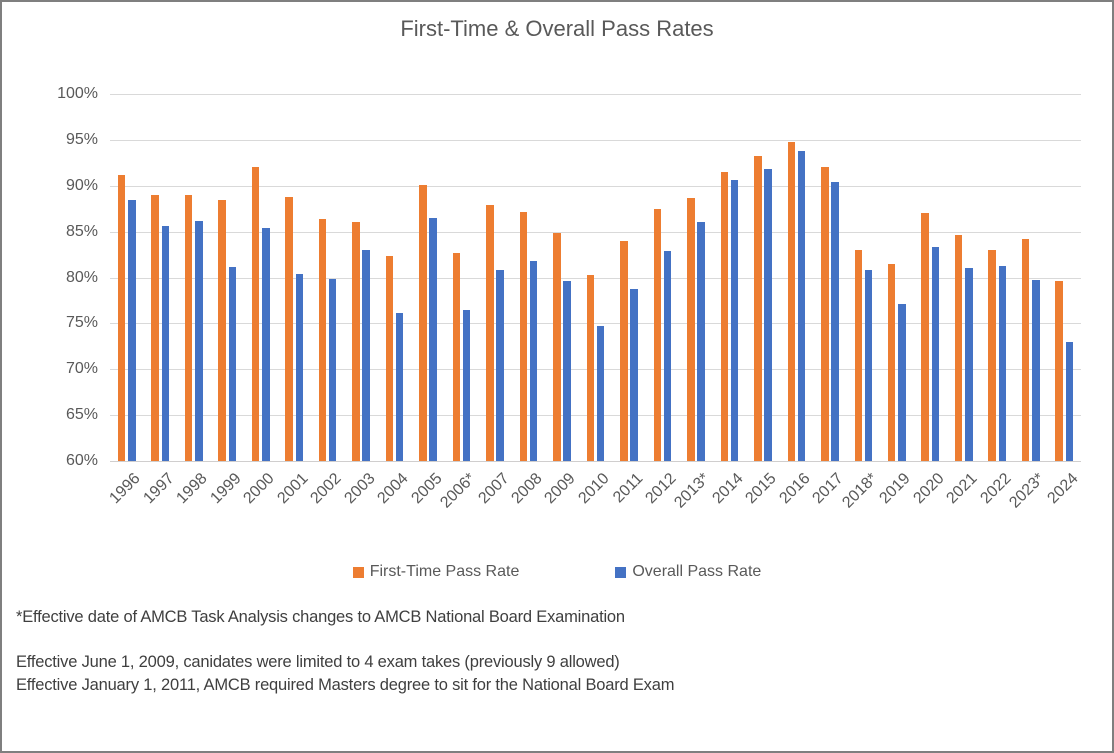 The height and width of the screenshot is (753, 1114). Describe the element at coordinates (293, 489) in the screenshot. I see `x-axis-label: 2001` at that location.